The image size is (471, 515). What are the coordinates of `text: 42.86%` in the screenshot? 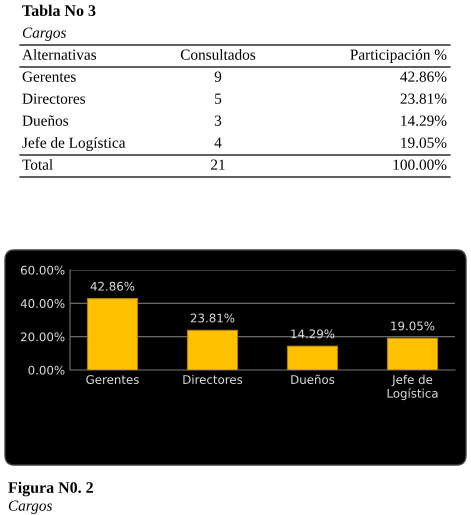 It's located at (423, 77).